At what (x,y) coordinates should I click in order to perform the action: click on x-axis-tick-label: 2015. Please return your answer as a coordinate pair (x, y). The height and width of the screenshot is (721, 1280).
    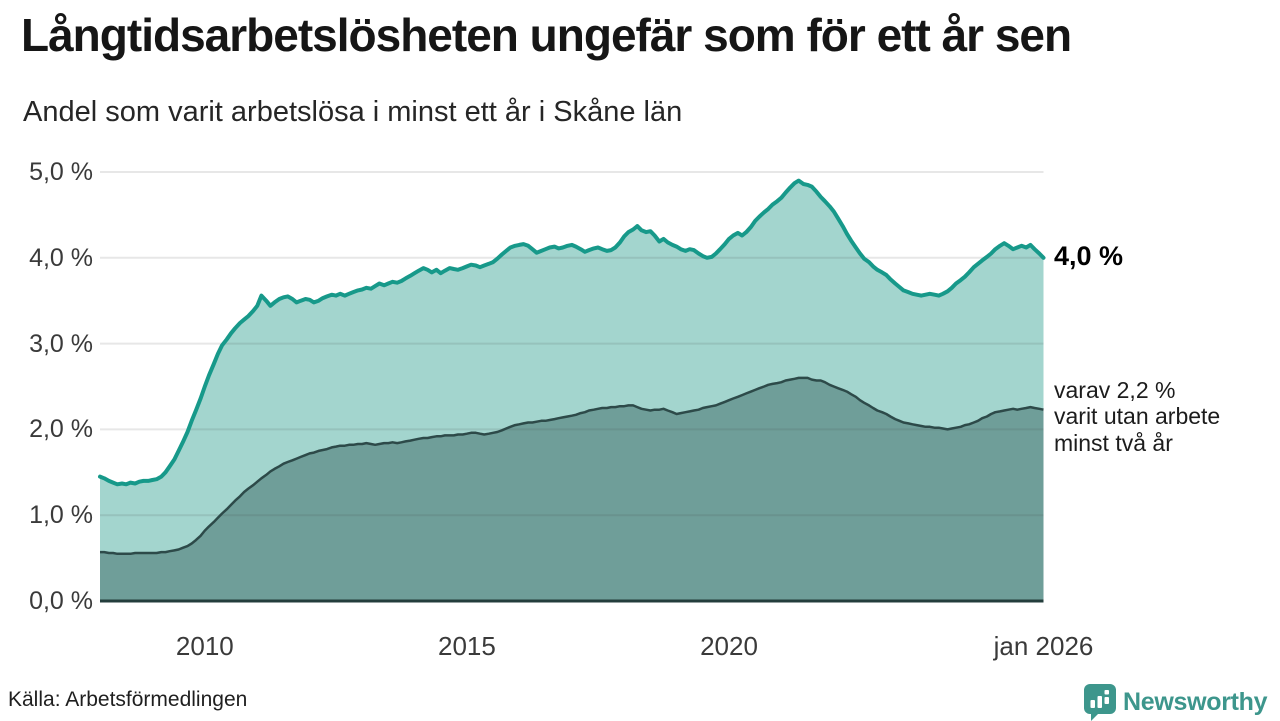
    Looking at the image, I should click on (466, 646).